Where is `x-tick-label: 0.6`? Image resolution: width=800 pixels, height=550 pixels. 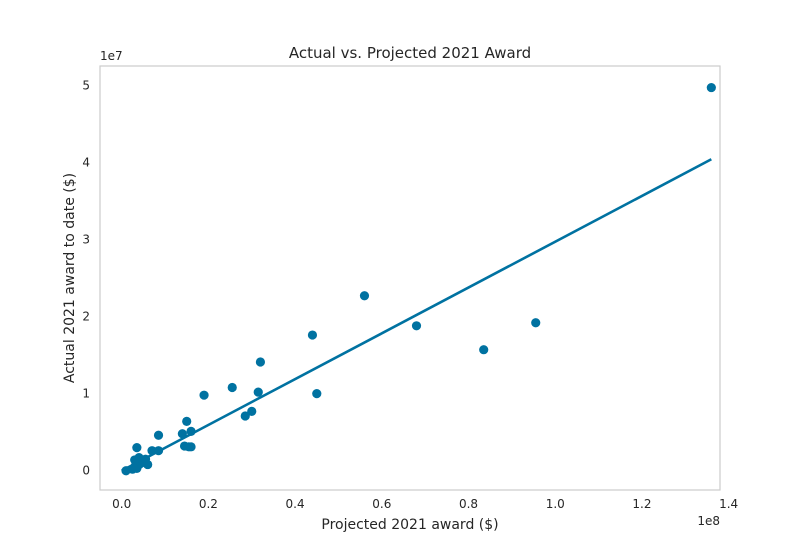 x-tick-label: 0.6 is located at coordinates (381, 504).